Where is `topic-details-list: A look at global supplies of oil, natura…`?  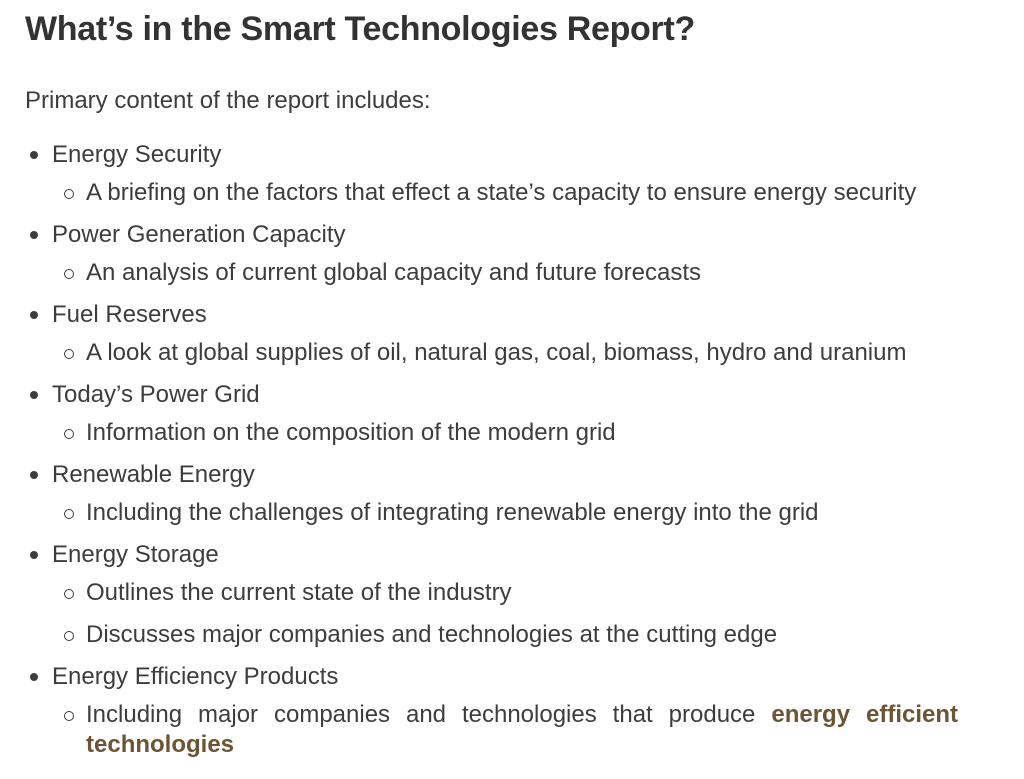 topic-details-list: A look at global supplies of oil, natura… is located at coordinates (505, 353).